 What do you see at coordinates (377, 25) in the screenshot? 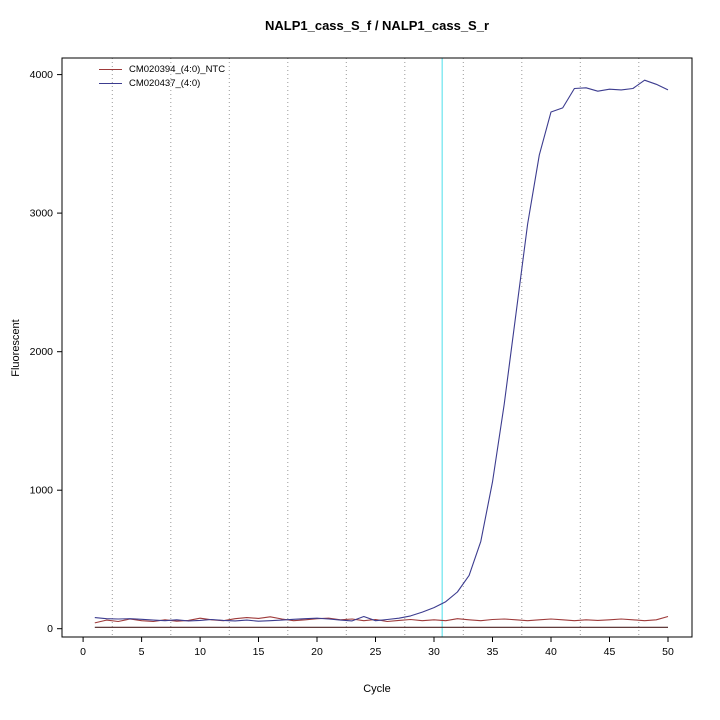
I see `chart-title: NALP1_cass_S_f / NALP1_cass_S_r` at bounding box center [377, 25].